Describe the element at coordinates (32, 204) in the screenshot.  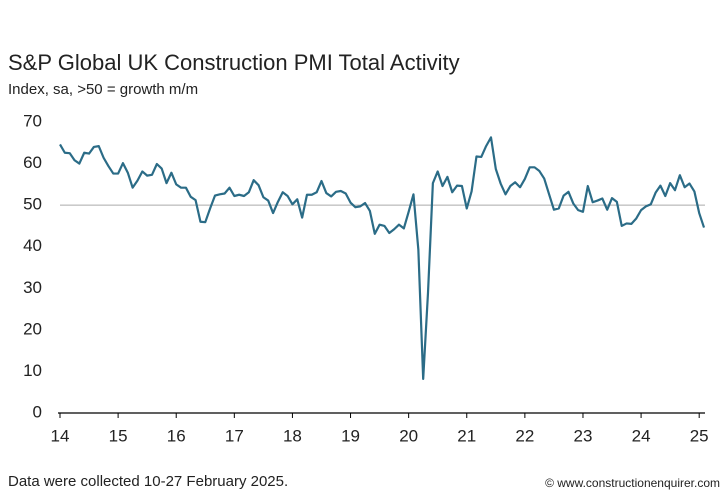
I see `y-tick-label: 50` at that location.